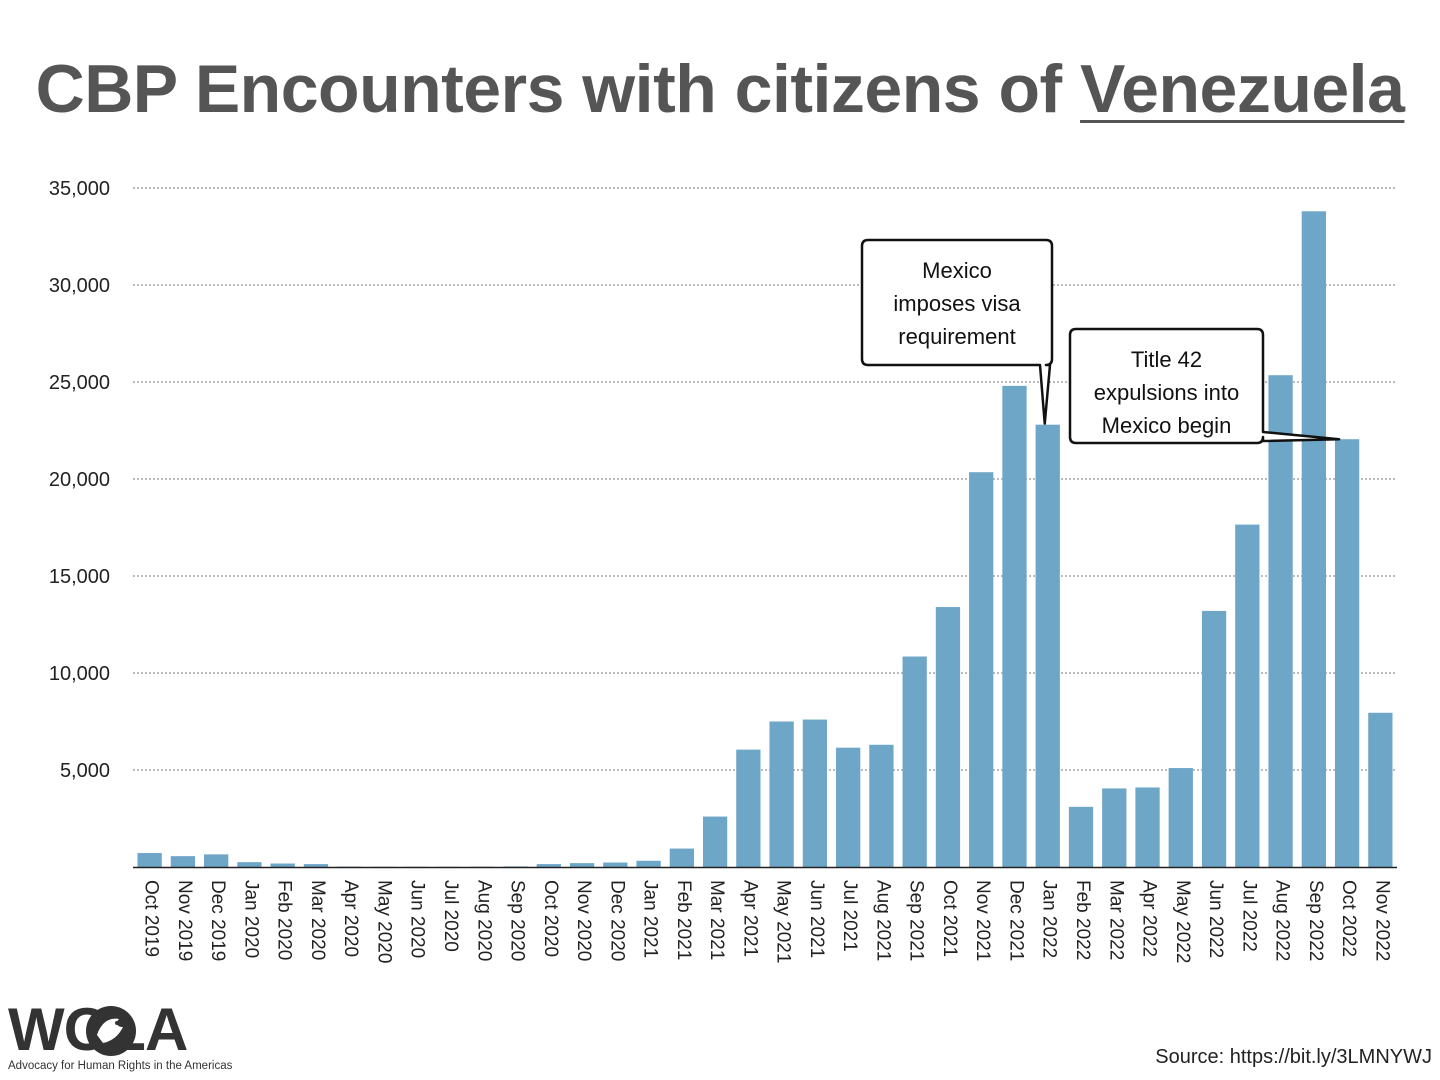 Image resolution: width=1440 pixels, height=1080 pixels. What do you see at coordinates (1315, 920) in the screenshot?
I see `x-tick-label: Sep 2022` at bounding box center [1315, 920].